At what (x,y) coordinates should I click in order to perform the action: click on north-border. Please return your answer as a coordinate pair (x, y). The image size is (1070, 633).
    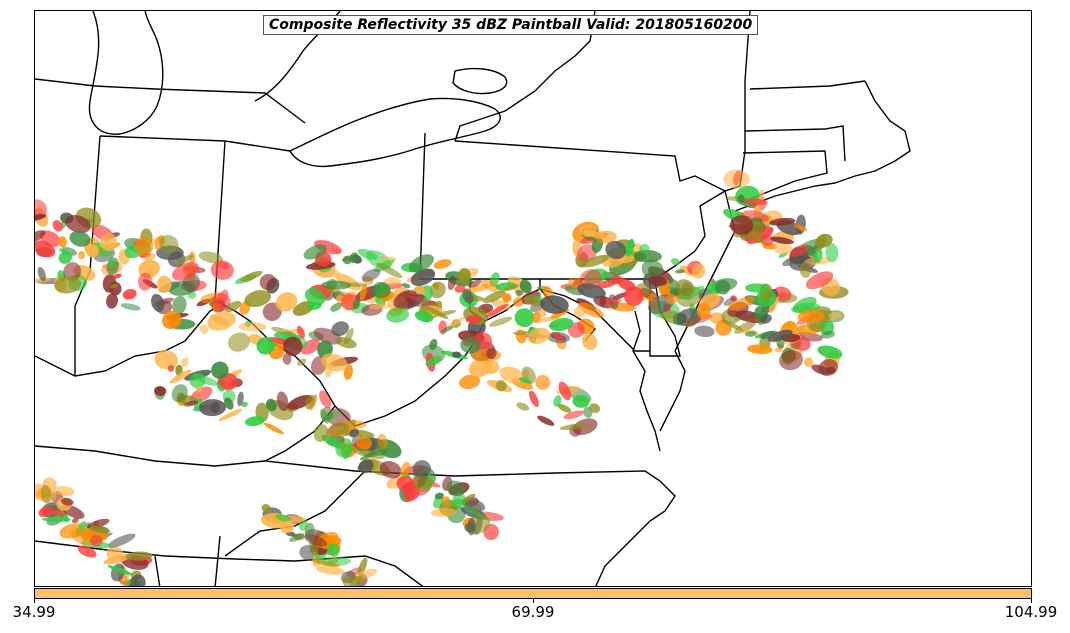
    Looking at the image, I should click on (170, 101).